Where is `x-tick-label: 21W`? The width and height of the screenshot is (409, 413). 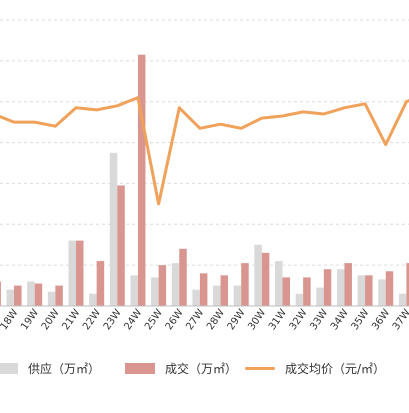 x-tick-label: 21W is located at coordinates (71, 319).